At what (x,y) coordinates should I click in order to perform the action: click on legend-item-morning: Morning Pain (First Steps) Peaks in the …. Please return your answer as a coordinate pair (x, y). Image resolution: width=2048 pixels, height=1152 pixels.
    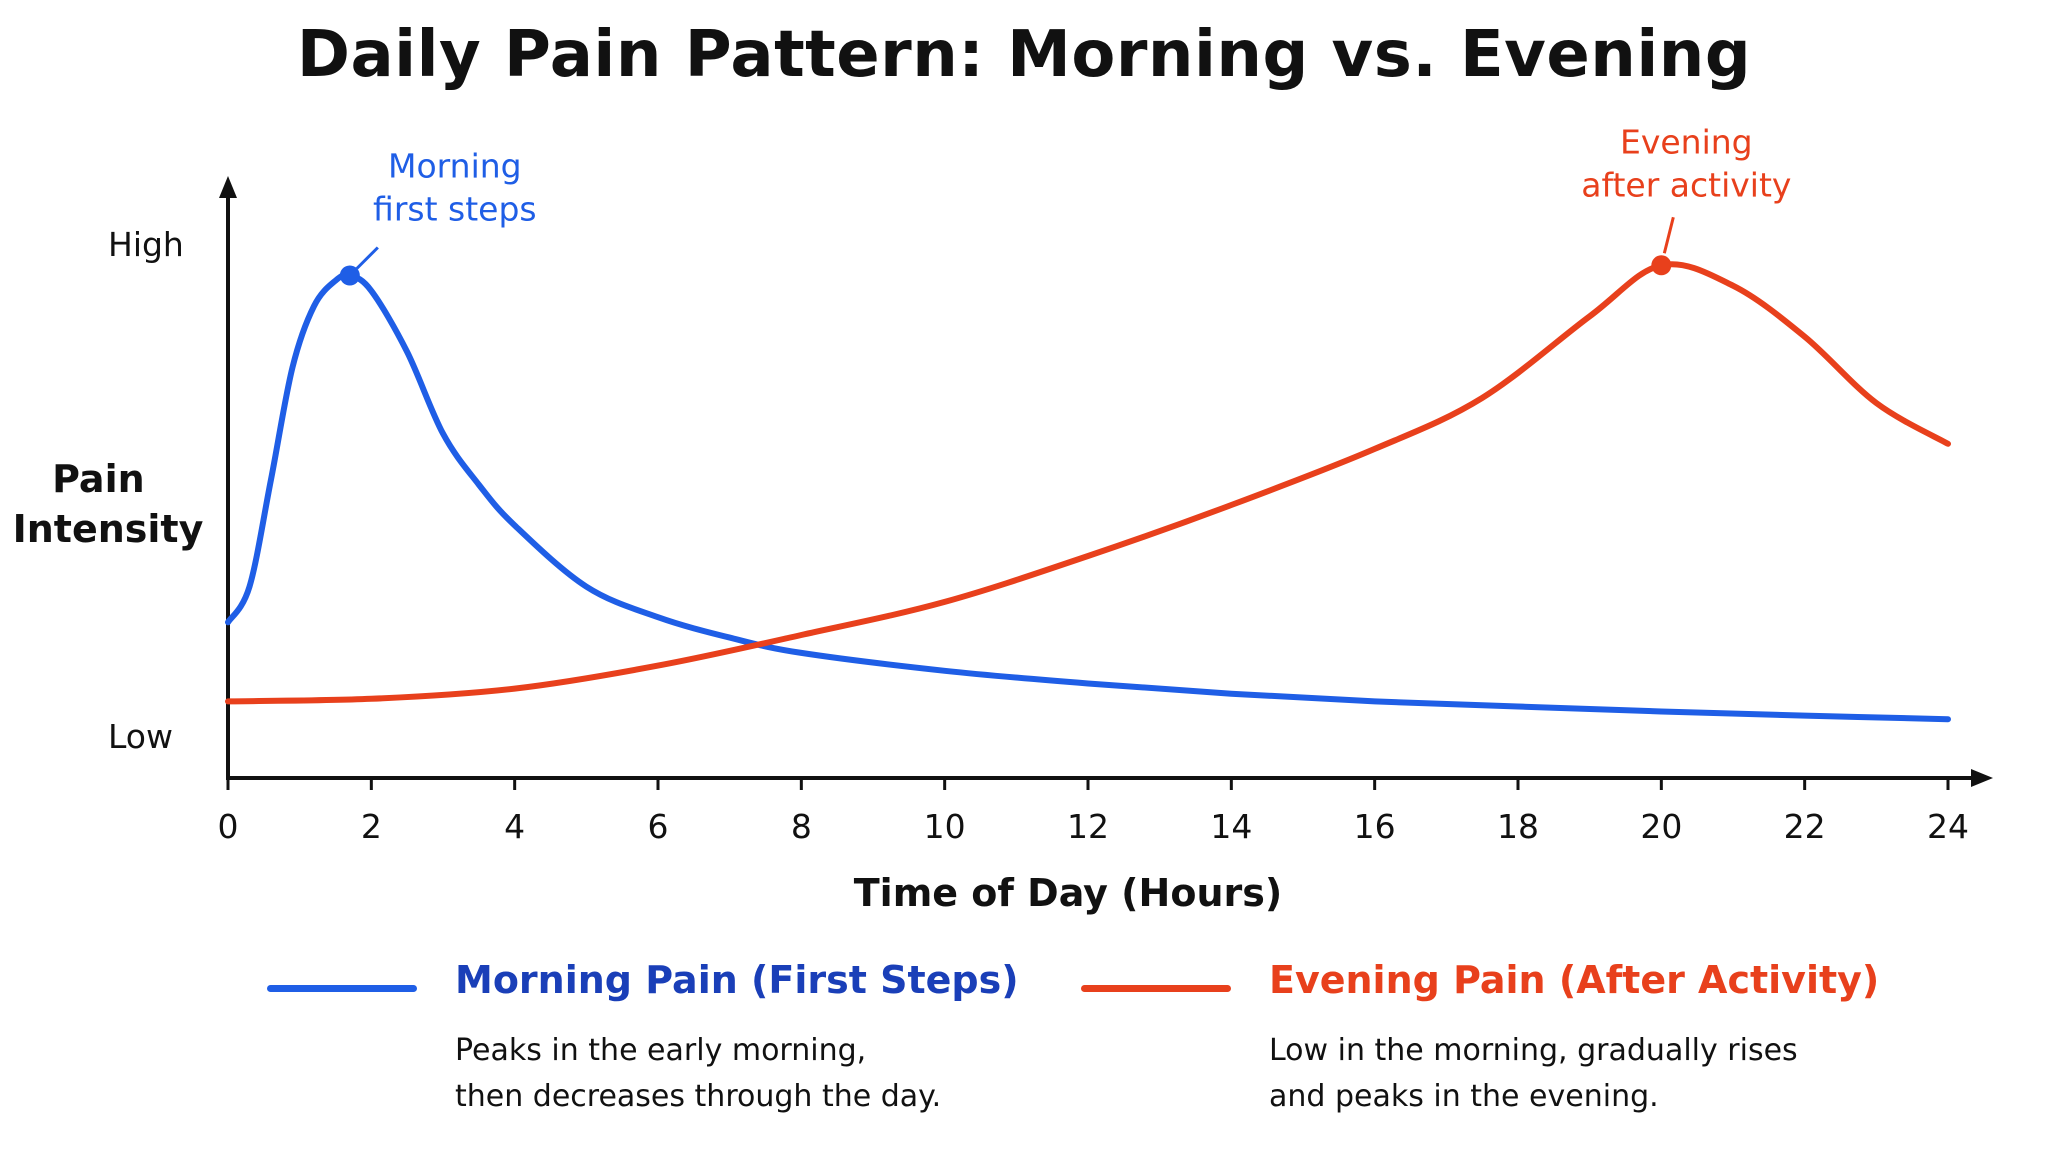
    Looking at the image, I should click on (647, 1038).